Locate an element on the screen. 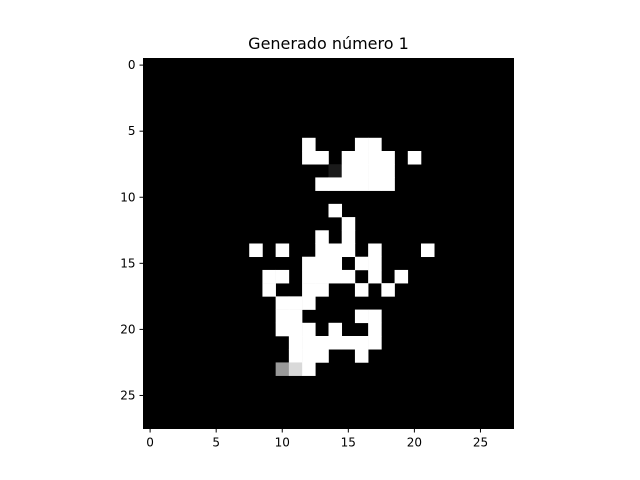 The width and height of the screenshot is (640, 480). x-tick-label: 10 is located at coordinates (282, 443).